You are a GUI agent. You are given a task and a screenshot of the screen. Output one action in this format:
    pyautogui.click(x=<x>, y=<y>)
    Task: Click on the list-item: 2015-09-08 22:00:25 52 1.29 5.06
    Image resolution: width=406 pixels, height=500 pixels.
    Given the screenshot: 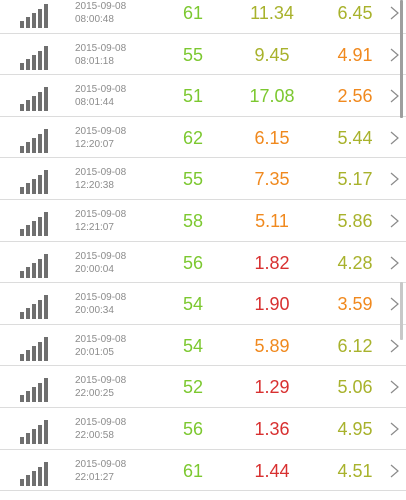 What is the action you would take?
    pyautogui.click(x=203, y=387)
    